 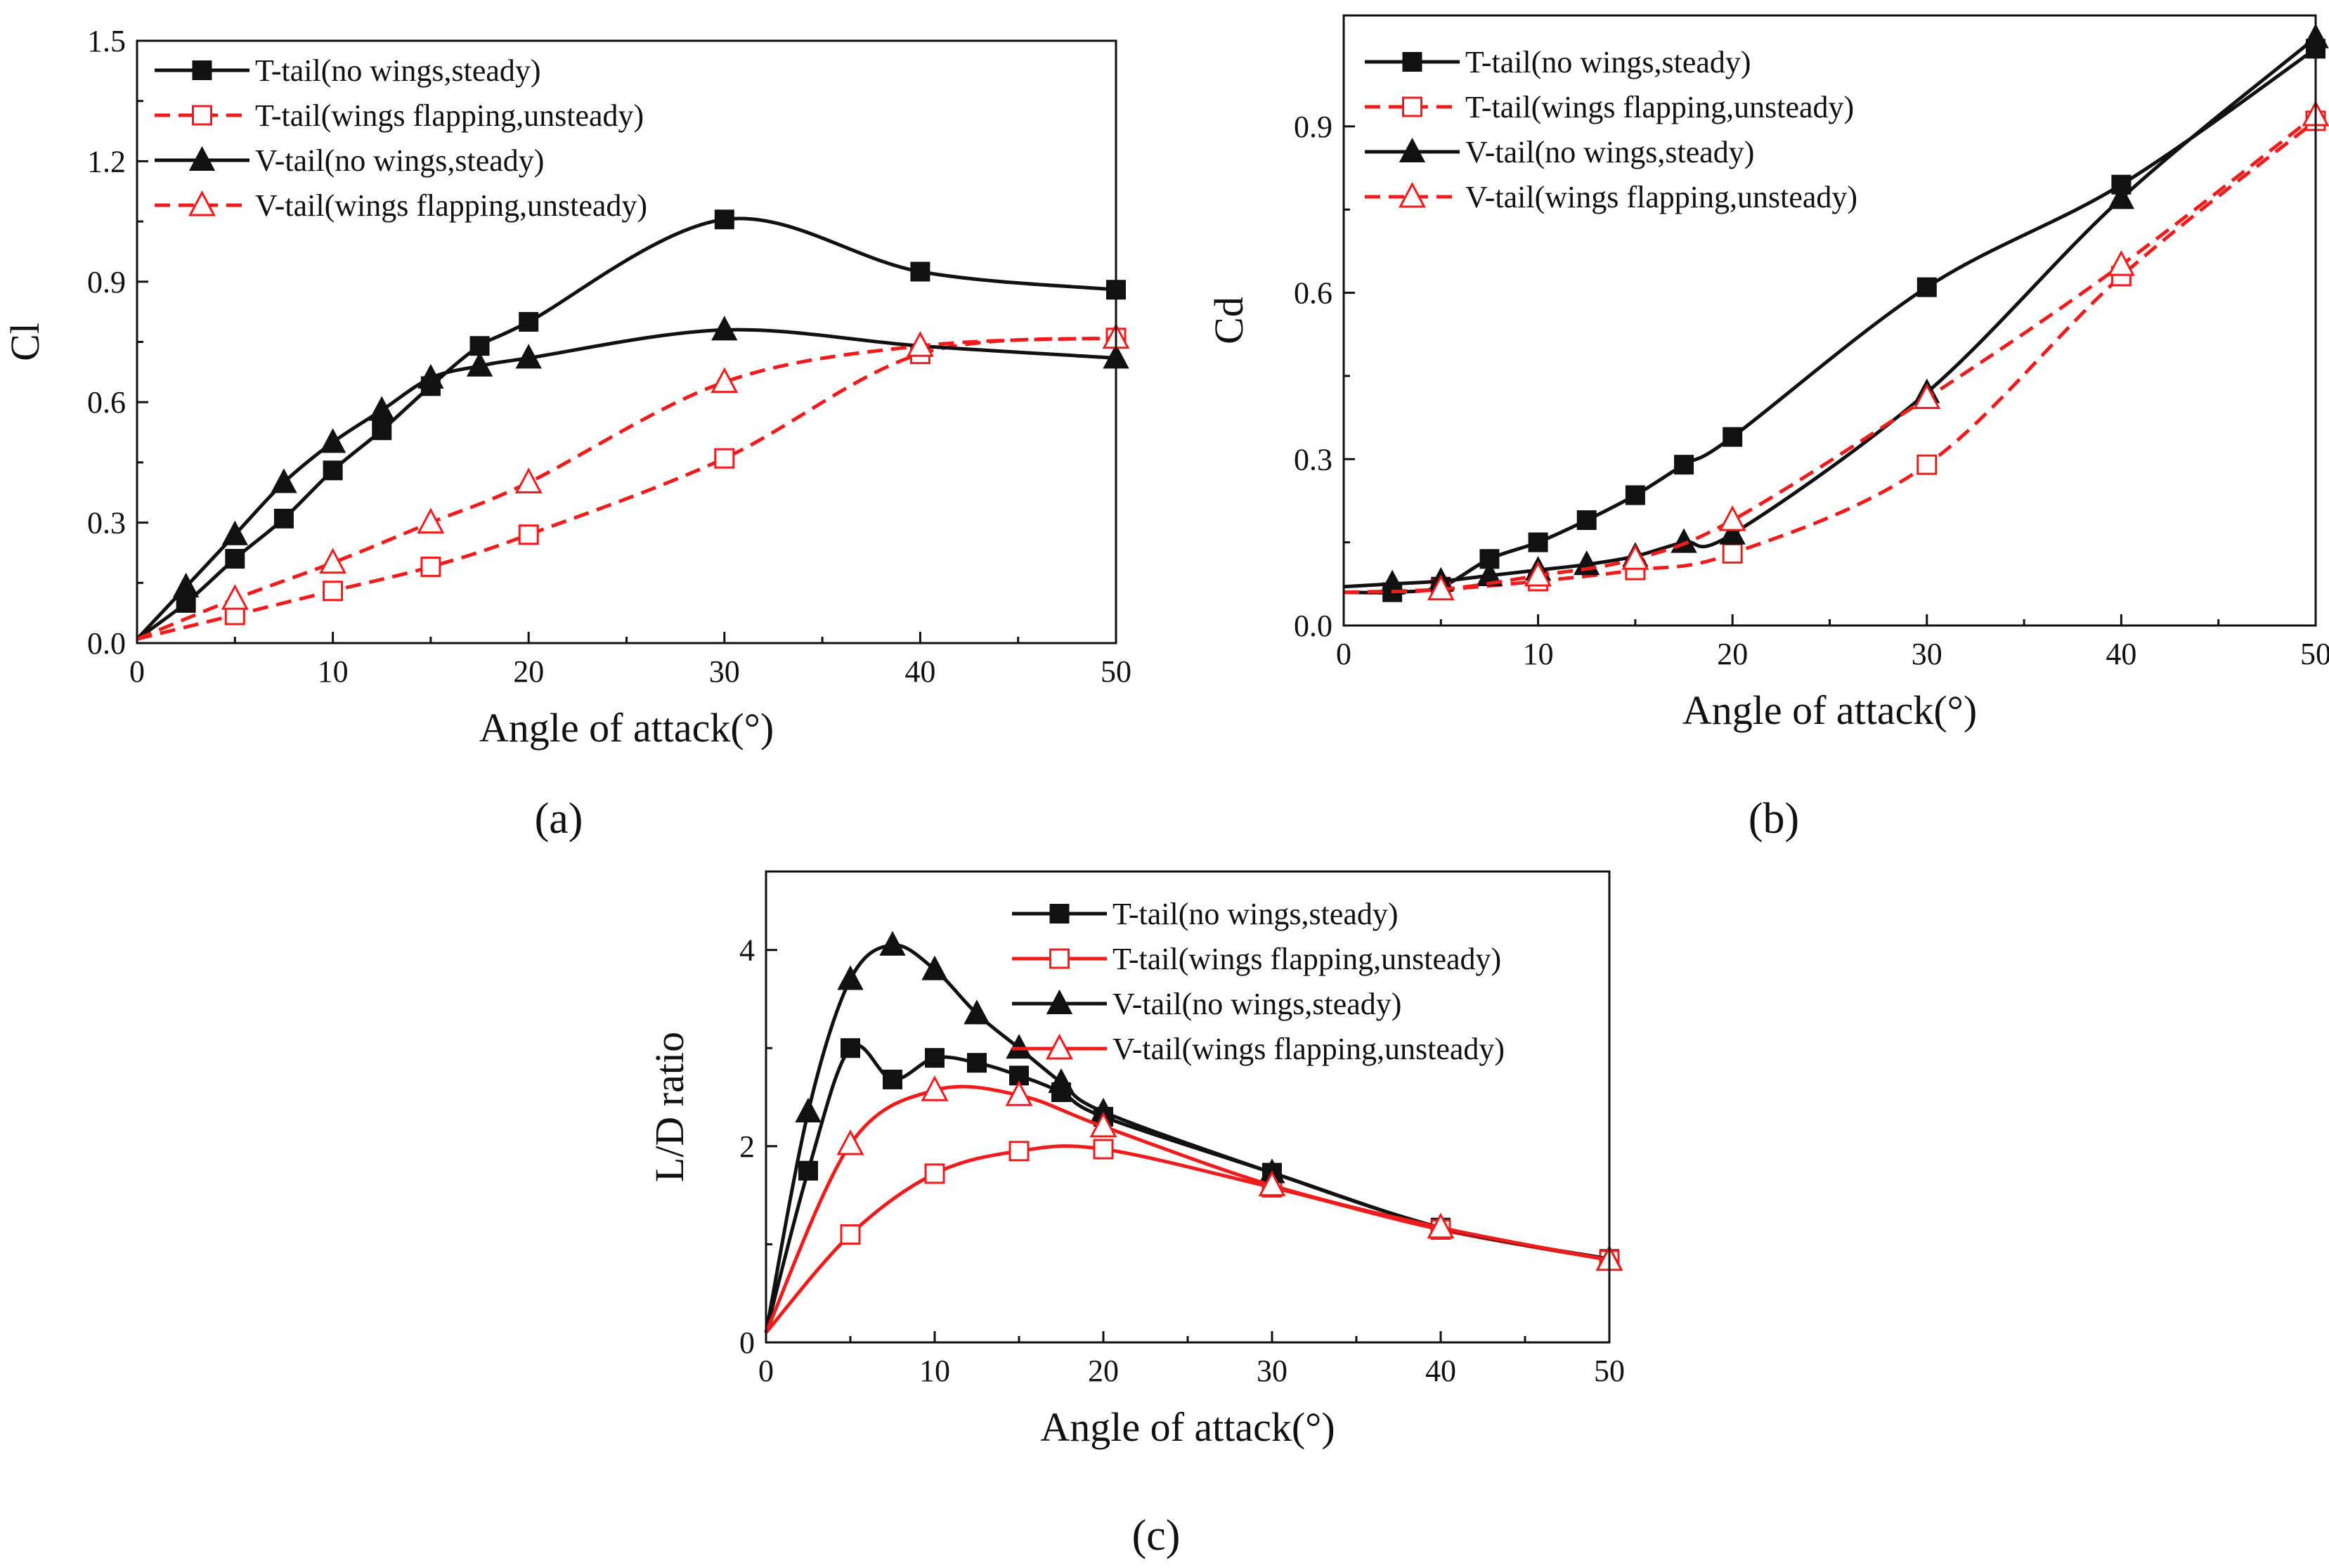 I want to click on legend-item: T-tail(no wings,steady), so click(x=1558, y=62).